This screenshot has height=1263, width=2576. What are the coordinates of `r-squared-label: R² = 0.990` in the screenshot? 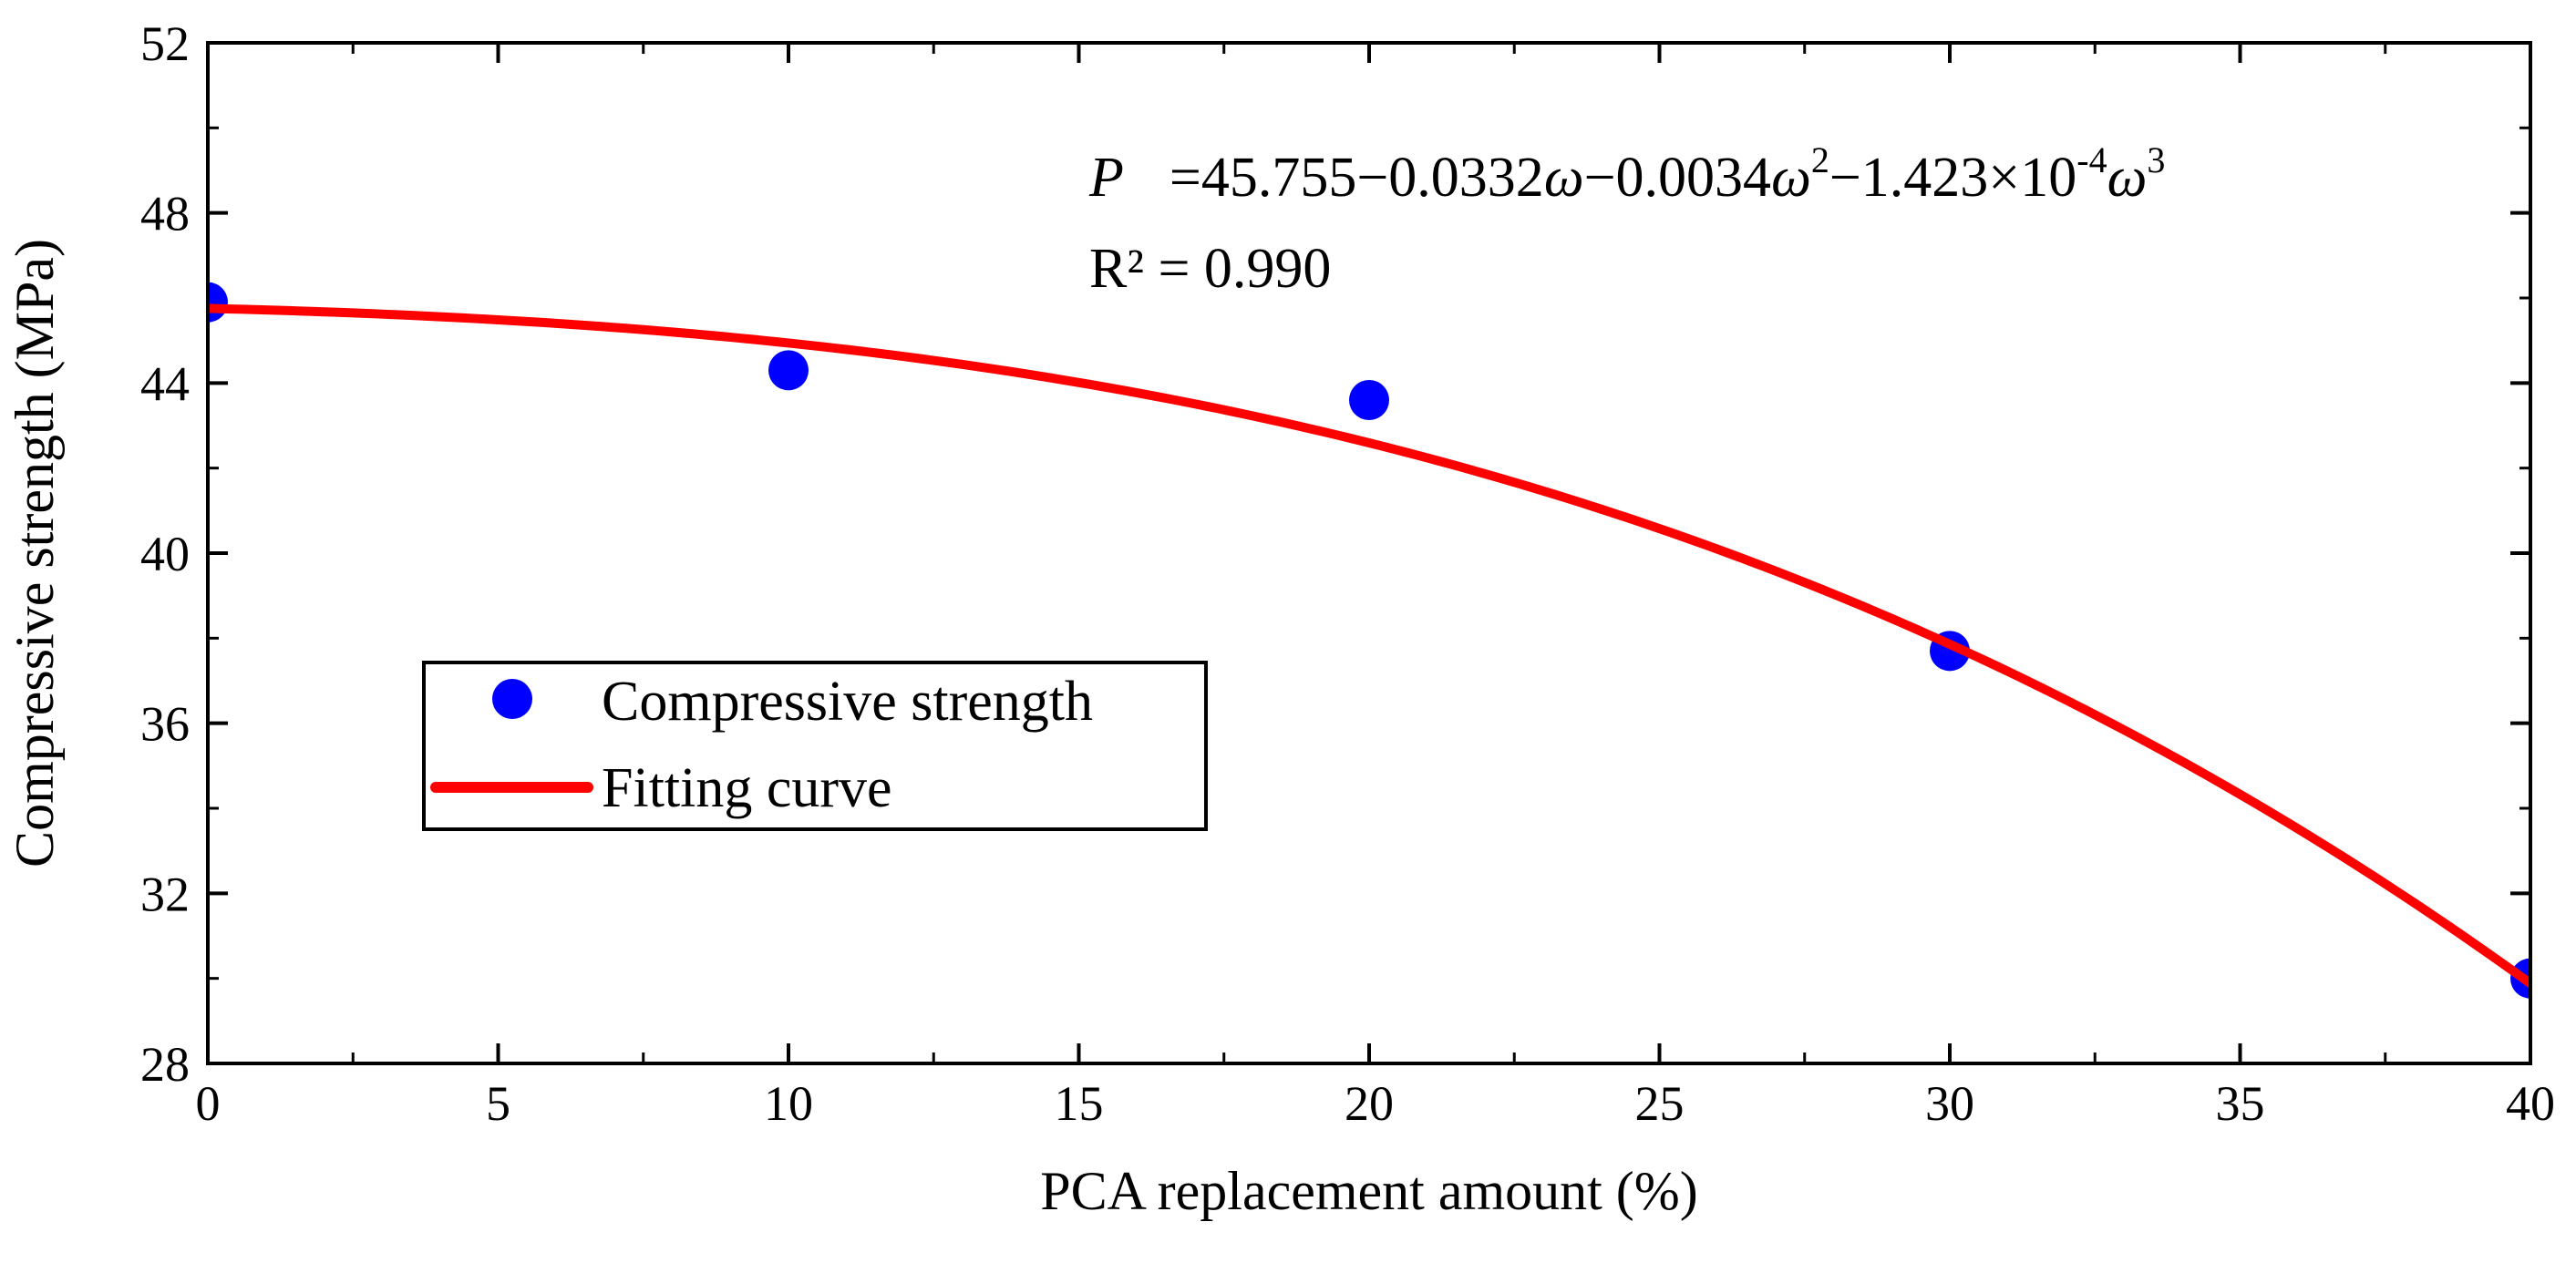 It's located at (1210, 269).